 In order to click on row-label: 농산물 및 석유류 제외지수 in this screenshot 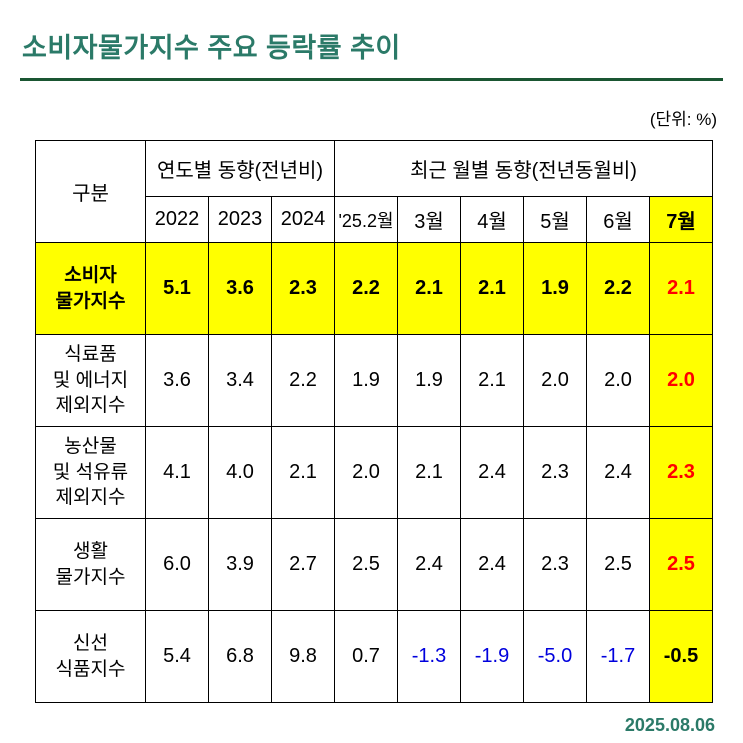, I will do `click(90, 472)`.